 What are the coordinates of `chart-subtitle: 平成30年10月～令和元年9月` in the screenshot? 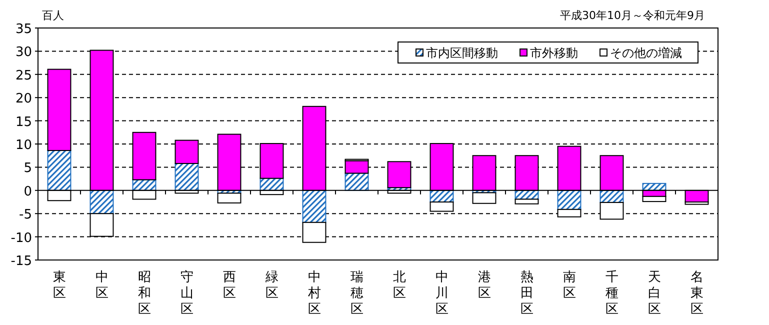 It's located at (632, 15).